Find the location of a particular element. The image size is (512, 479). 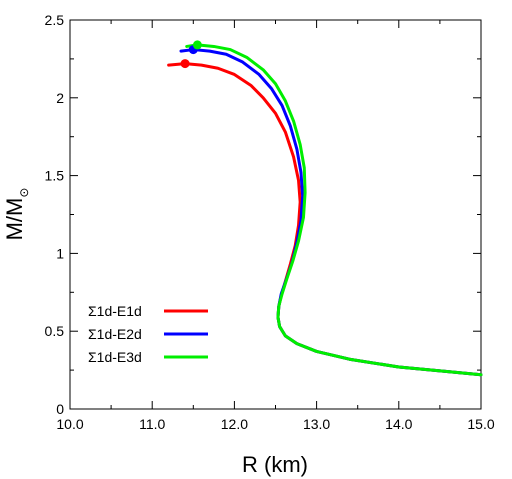

x-tick-label: 15.0 is located at coordinates (480, 424).